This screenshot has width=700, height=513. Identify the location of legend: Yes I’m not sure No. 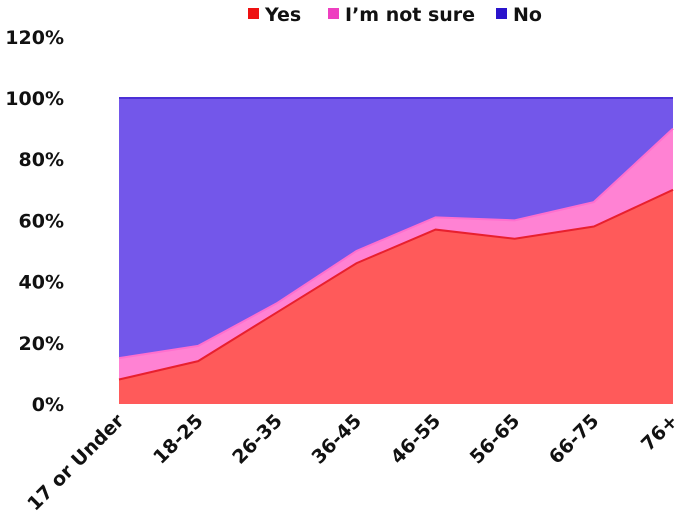
(395, 15).